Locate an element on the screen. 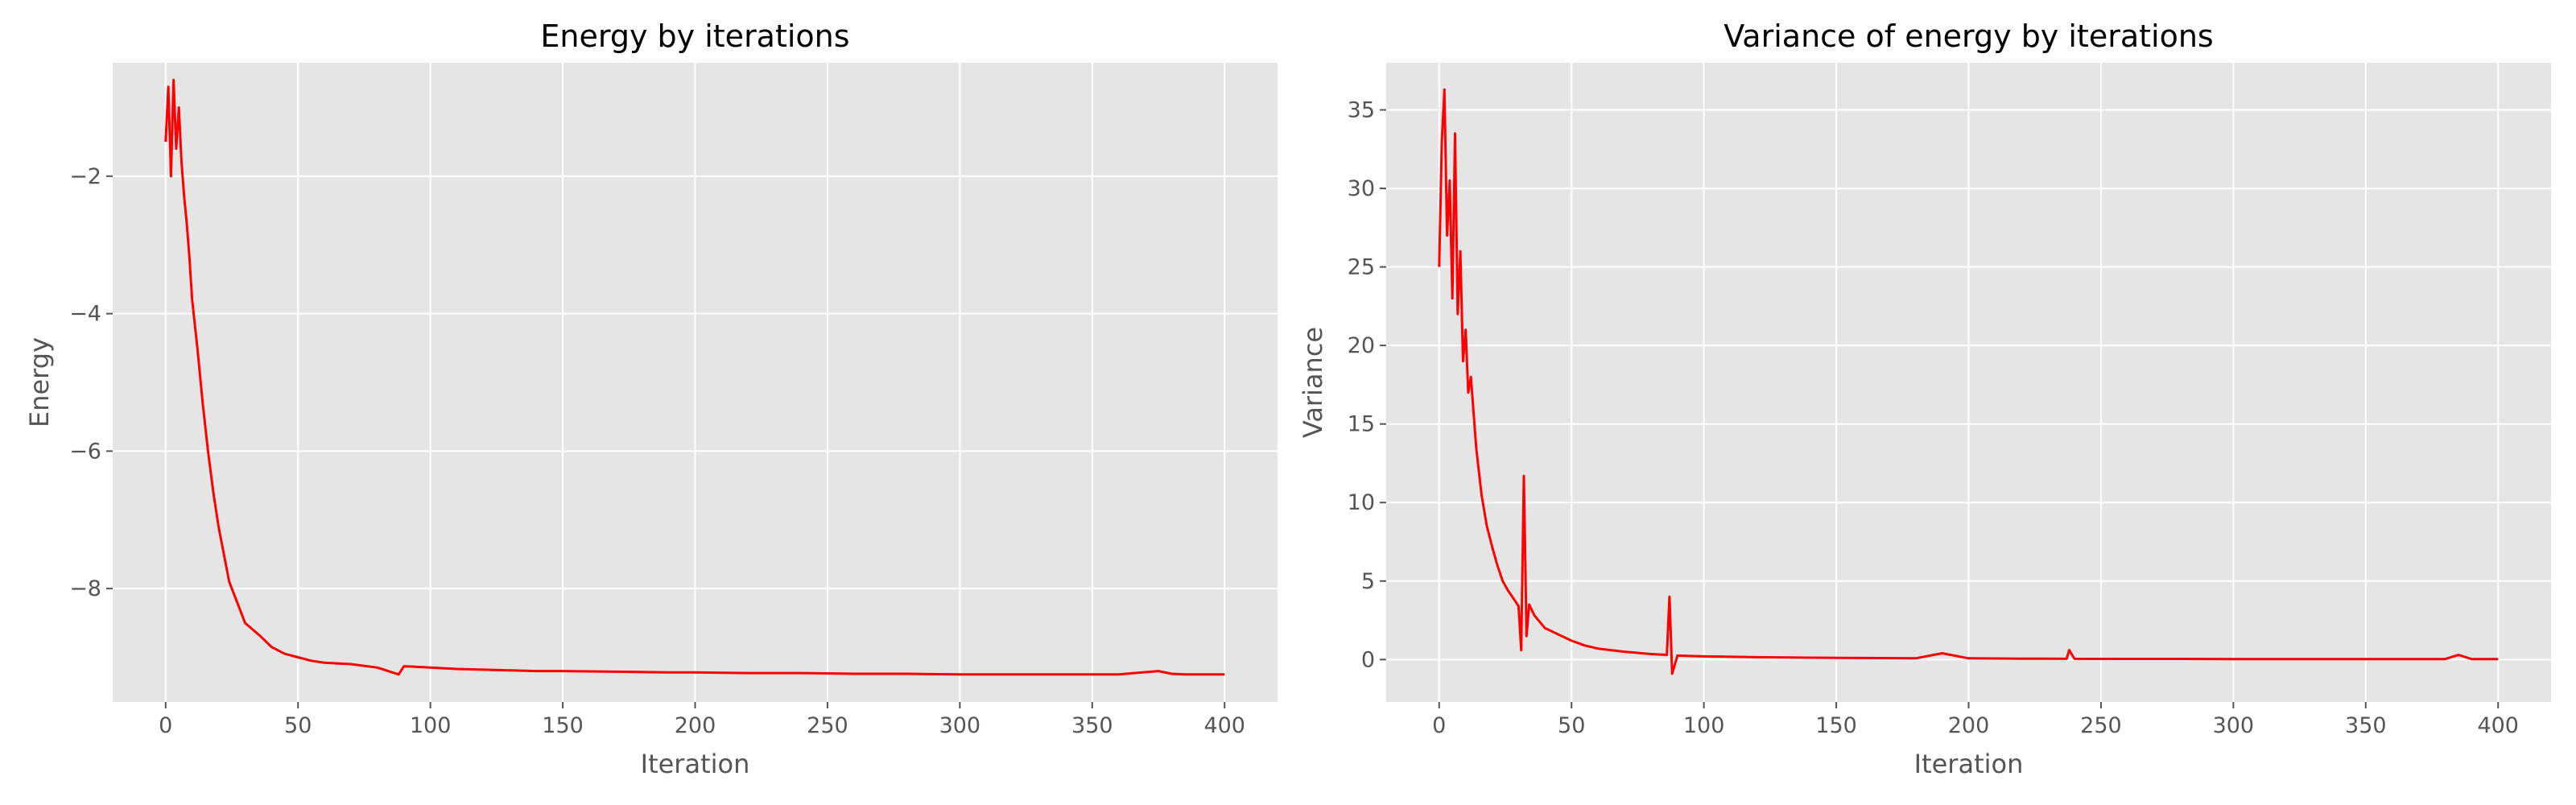 The height and width of the screenshot is (805, 2576). y-tick-label: −8 is located at coordinates (85, 588).